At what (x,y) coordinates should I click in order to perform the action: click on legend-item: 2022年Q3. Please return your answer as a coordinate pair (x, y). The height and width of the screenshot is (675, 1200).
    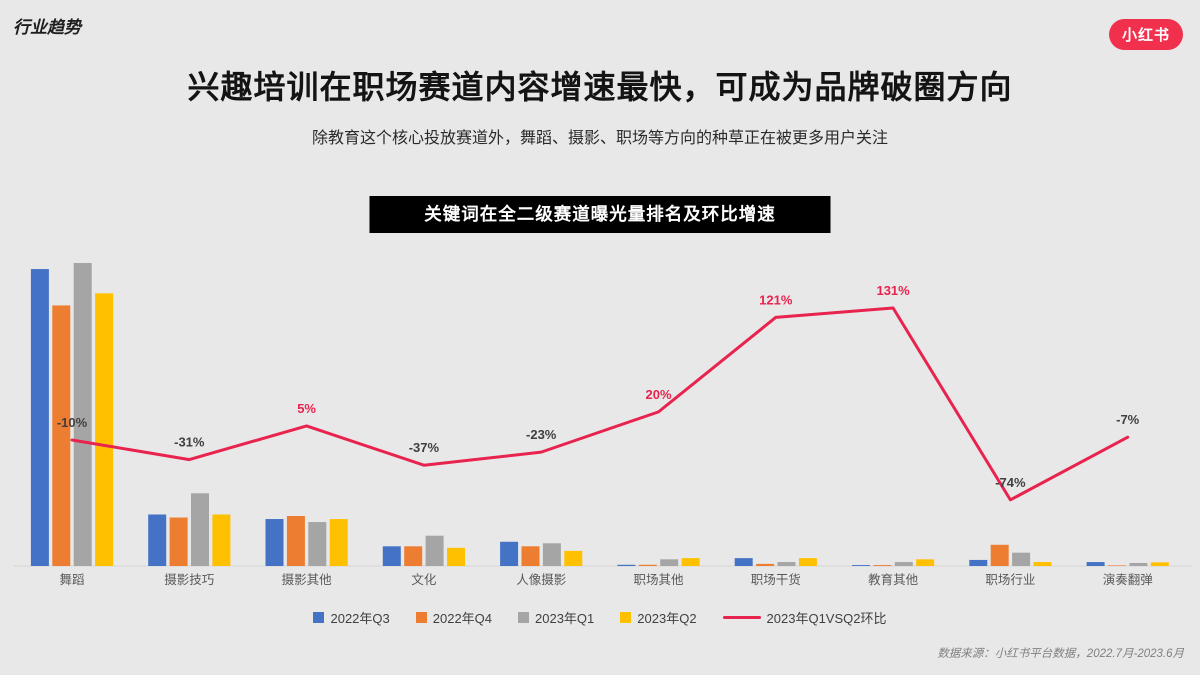
    Looking at the image, I should click on (351, 617).